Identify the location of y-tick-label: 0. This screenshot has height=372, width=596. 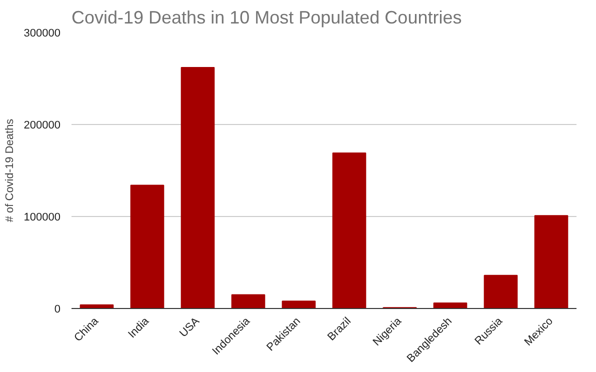
(57, 310).